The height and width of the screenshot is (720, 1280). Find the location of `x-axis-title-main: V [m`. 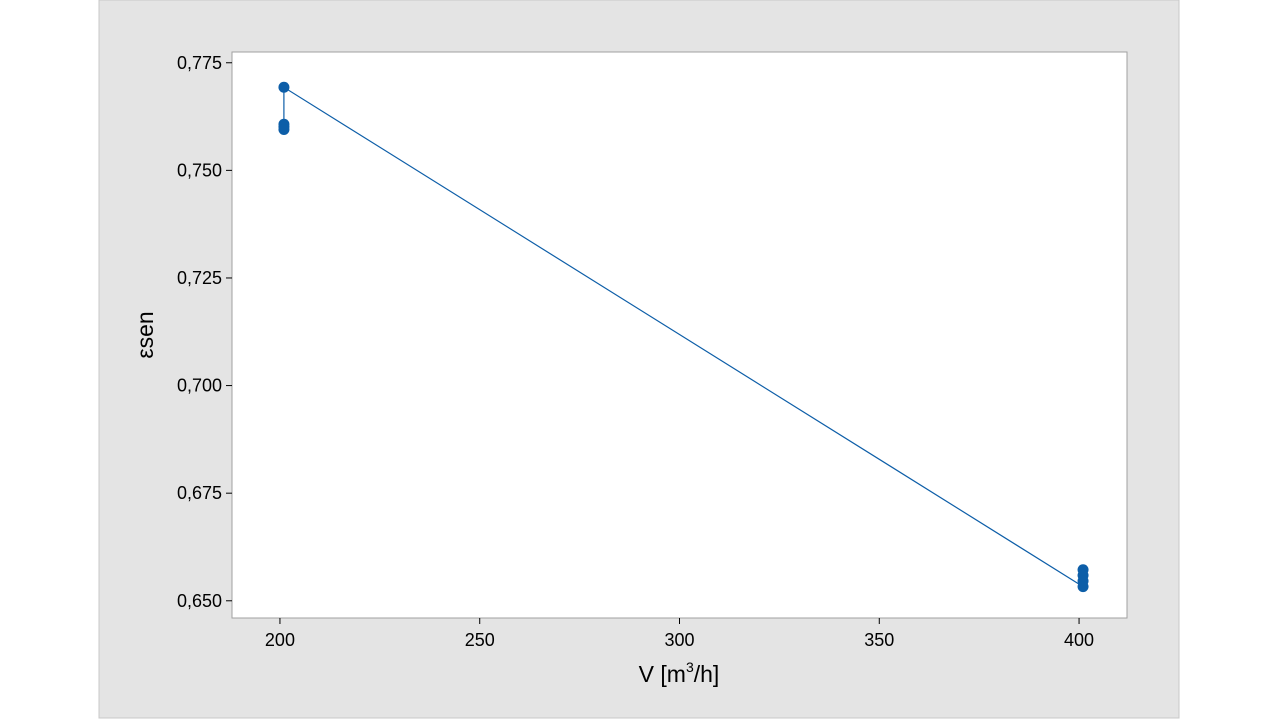

x-axis-title-main: V [m is located at coordinates (662, 674).